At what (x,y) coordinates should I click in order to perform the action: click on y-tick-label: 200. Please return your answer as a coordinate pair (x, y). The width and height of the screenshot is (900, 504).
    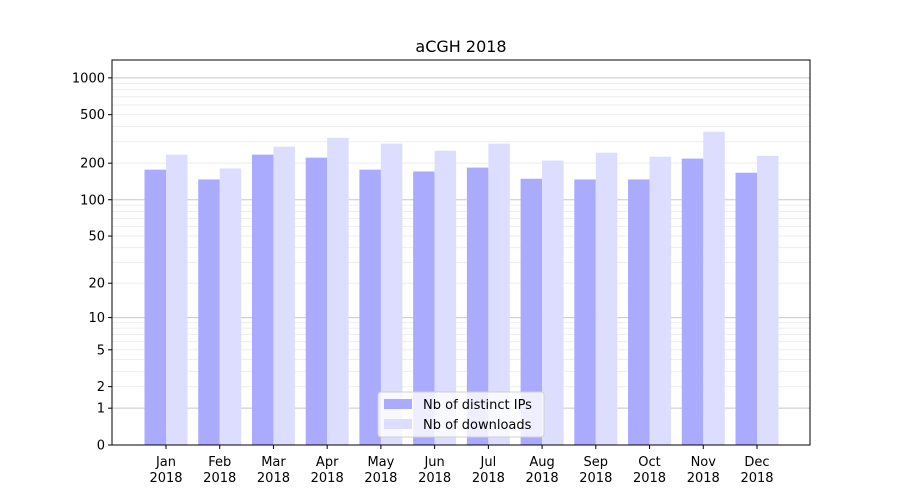
    Looking at the image, I should click on (92, 164).